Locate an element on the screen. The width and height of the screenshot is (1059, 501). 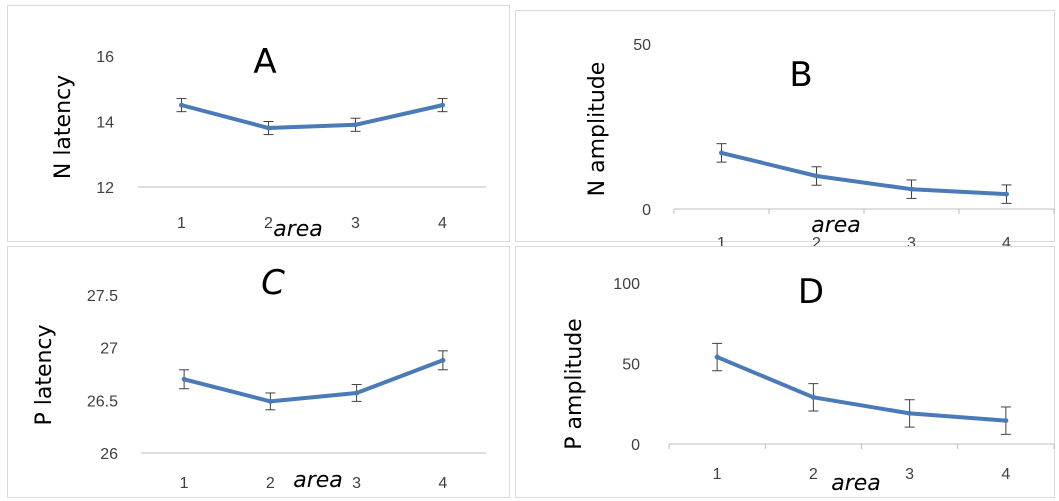
chart-b-x-tick-label: 3 is located at coordinates (911, 243).